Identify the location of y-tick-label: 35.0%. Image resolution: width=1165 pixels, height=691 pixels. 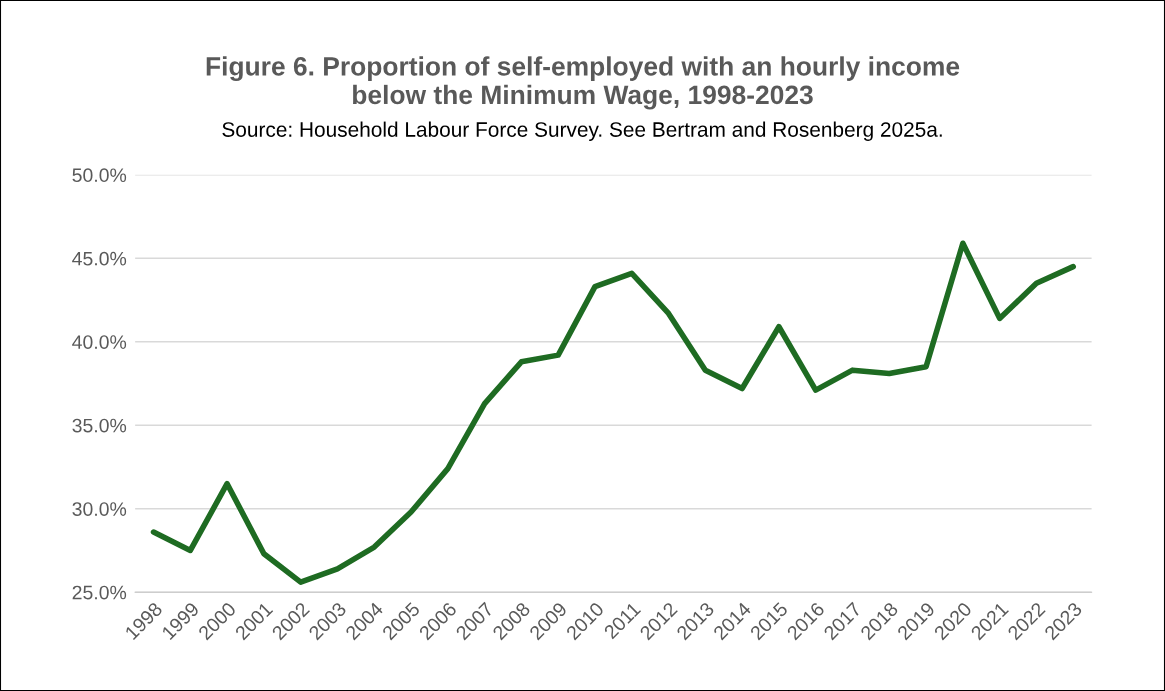
(99, 425).